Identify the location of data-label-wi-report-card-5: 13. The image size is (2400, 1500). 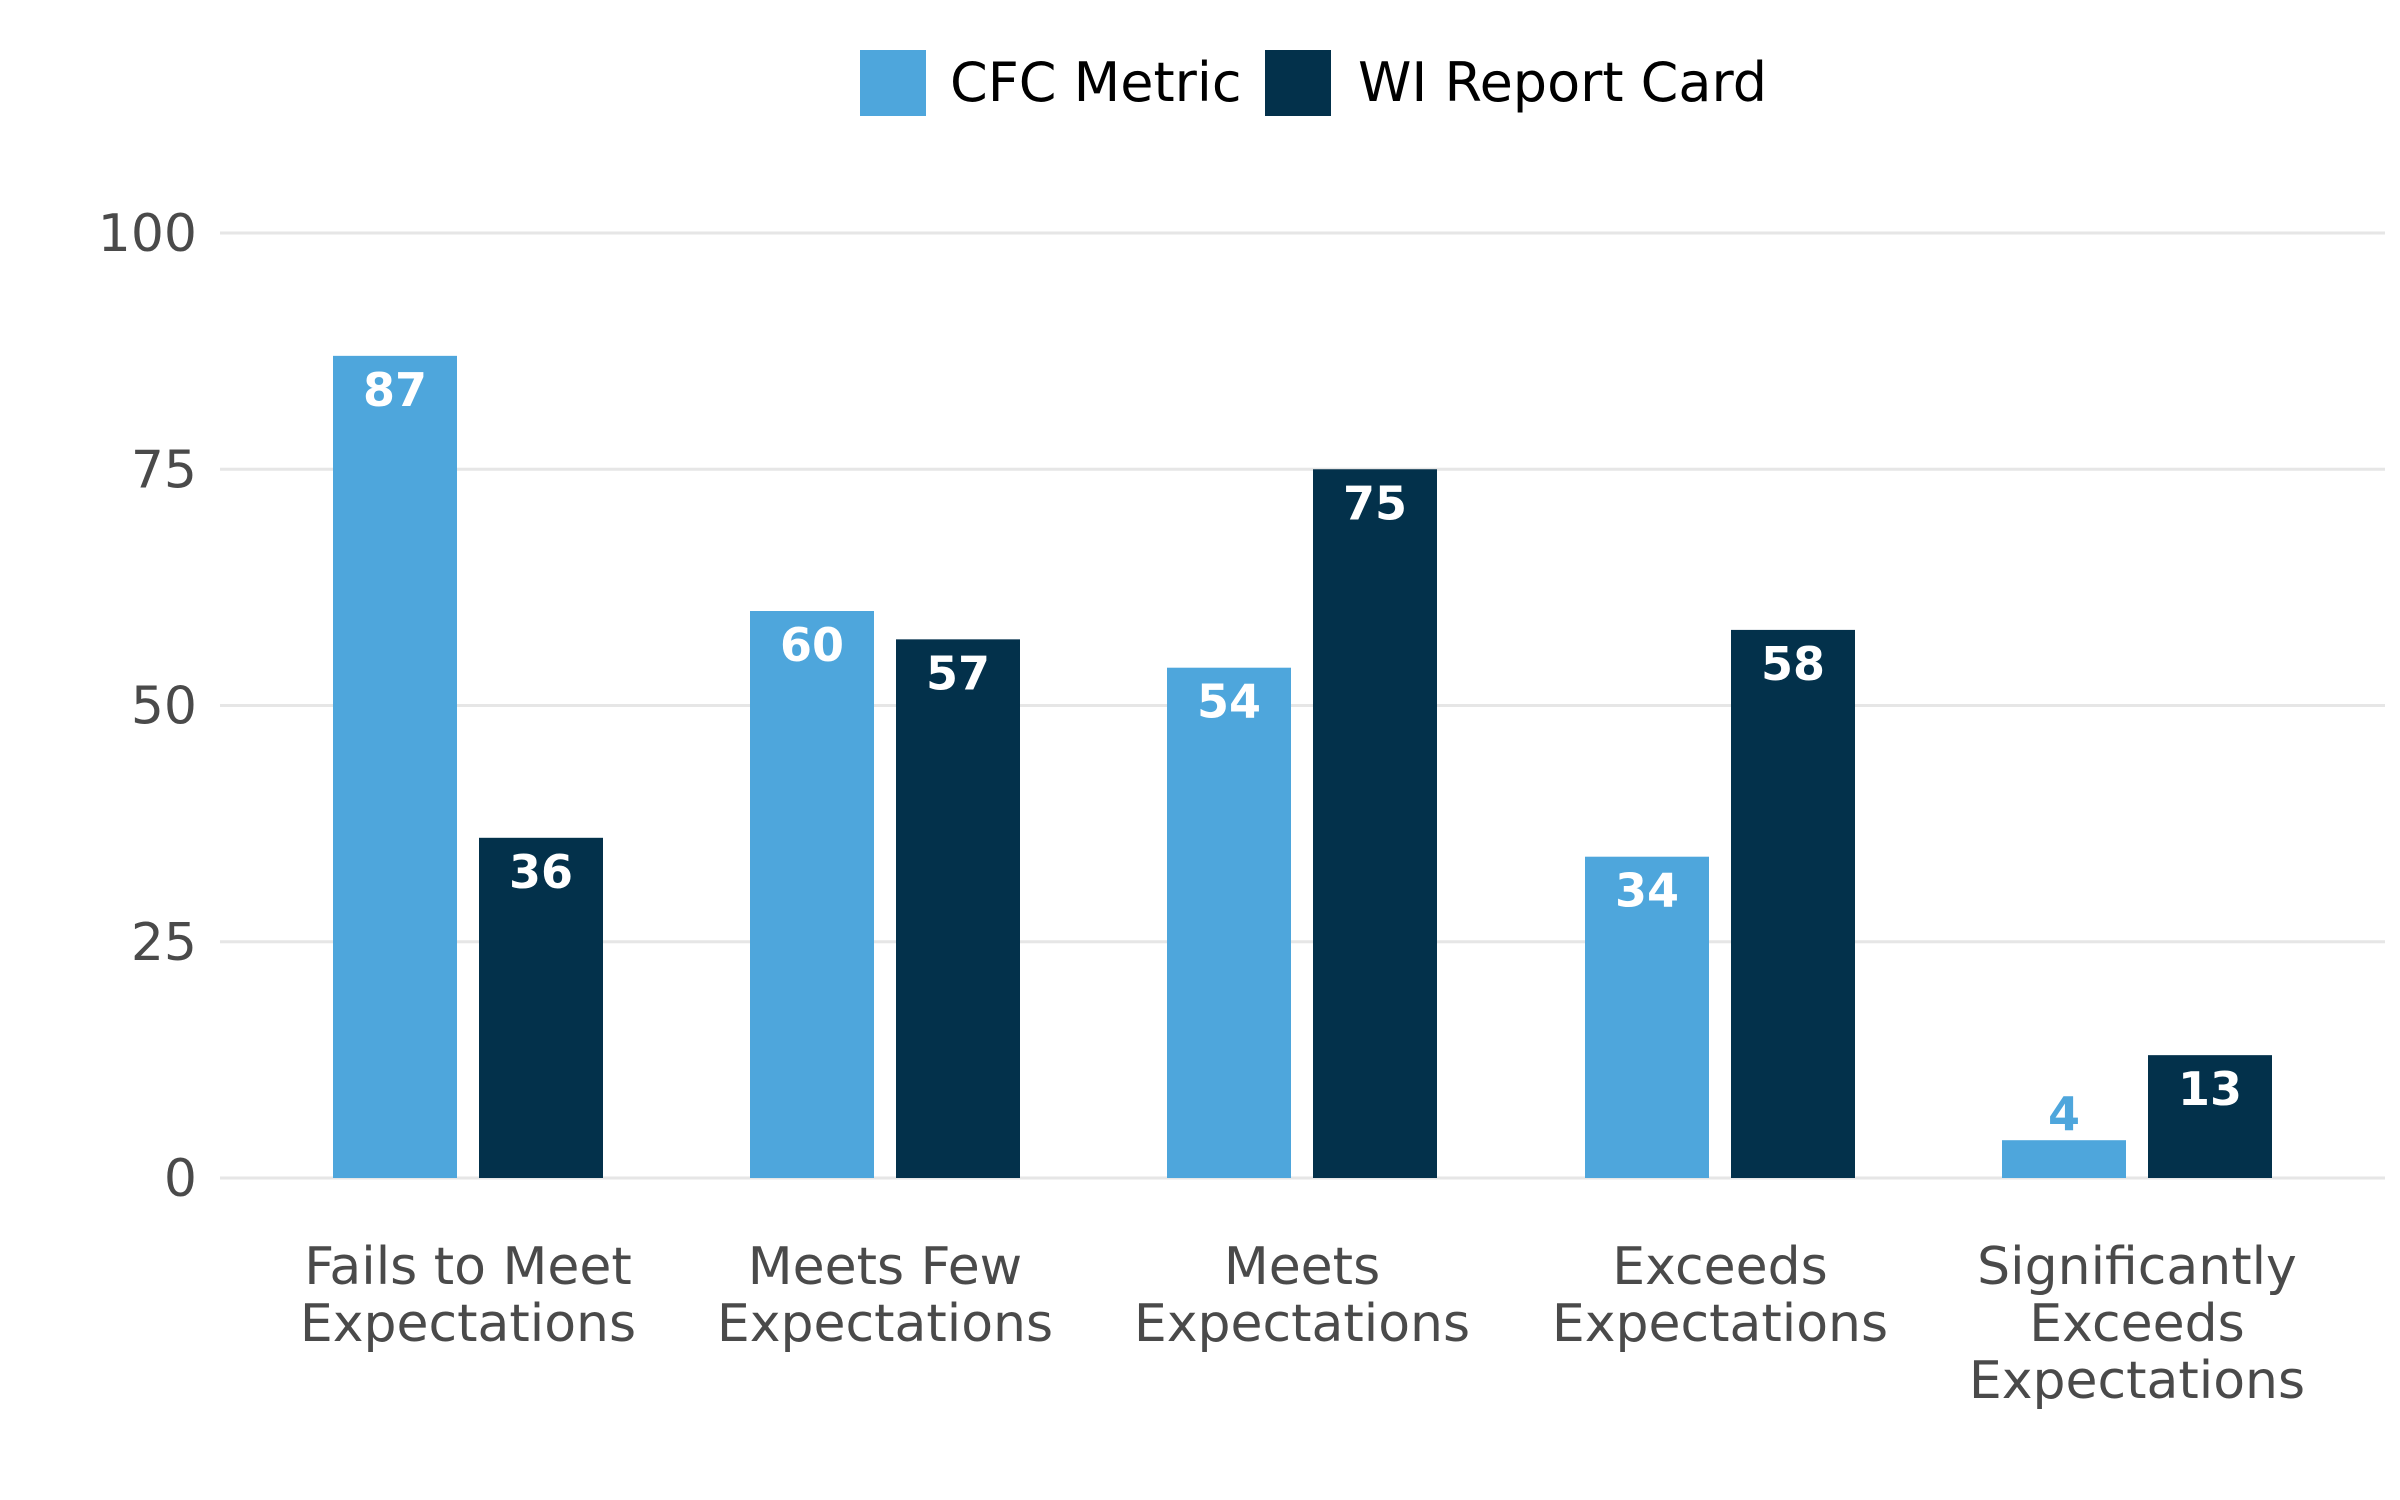
(2210, 1089).